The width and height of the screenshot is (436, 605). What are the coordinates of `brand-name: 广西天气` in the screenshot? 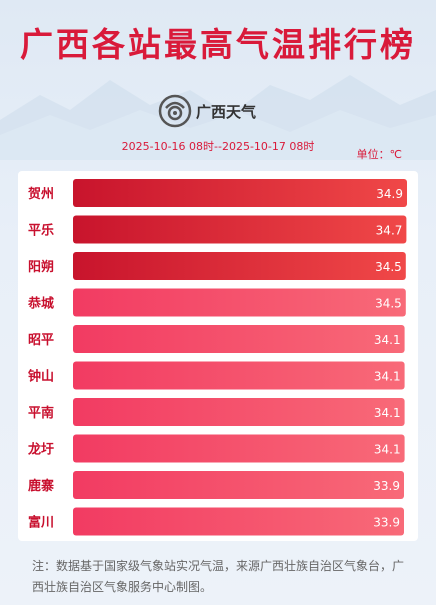 It's located at (226, 111).